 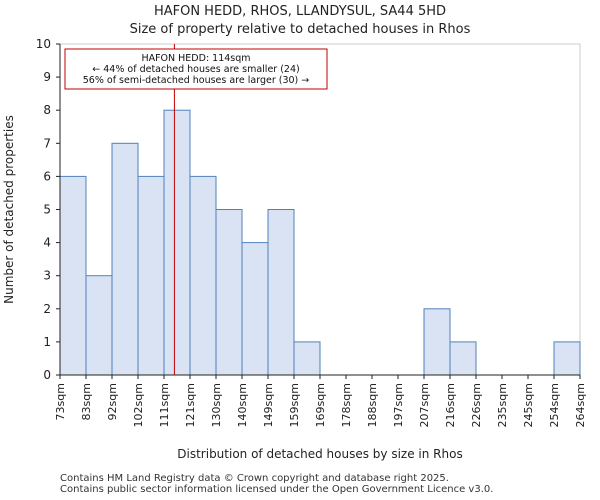 I want to click on x-tick-label-83sqm: 83sqm, so click(x=86, y=401).